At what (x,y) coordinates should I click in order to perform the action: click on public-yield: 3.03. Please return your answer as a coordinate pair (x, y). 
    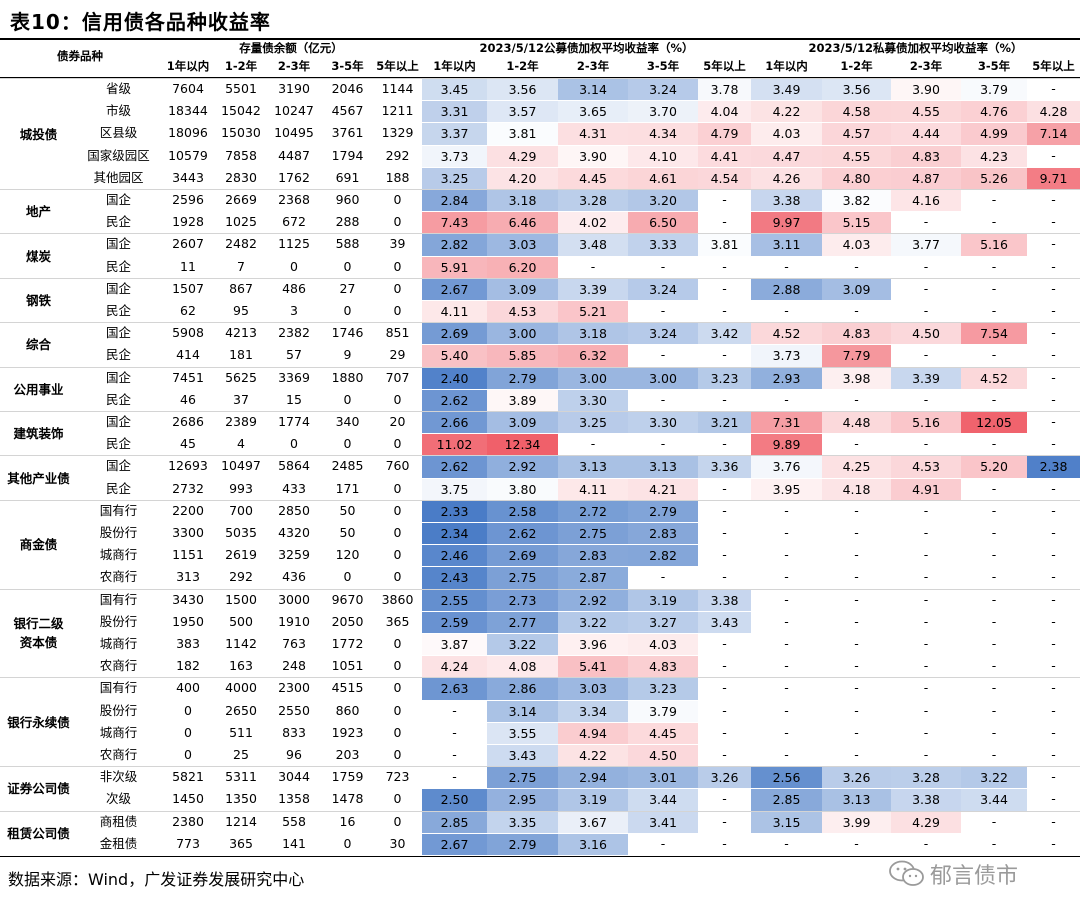
    Looking at the image, I should click on (593, 688).